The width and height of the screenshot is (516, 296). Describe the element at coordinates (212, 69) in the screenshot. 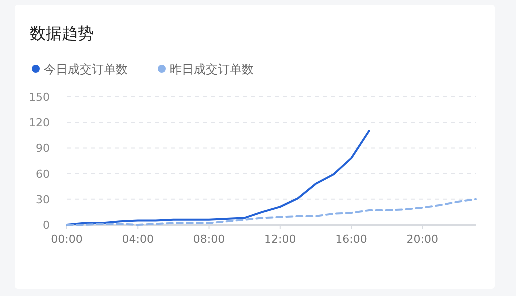

I see `legend-label: 昨日成交订单数` at that location.